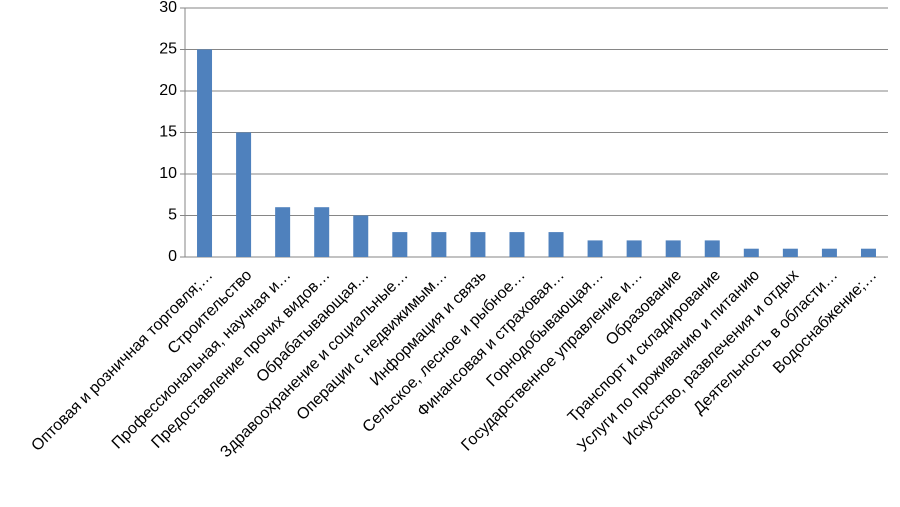 The height and width of the screenshot is (507, 900). I want to click on y-tick-label: 25, so click(168, 49).